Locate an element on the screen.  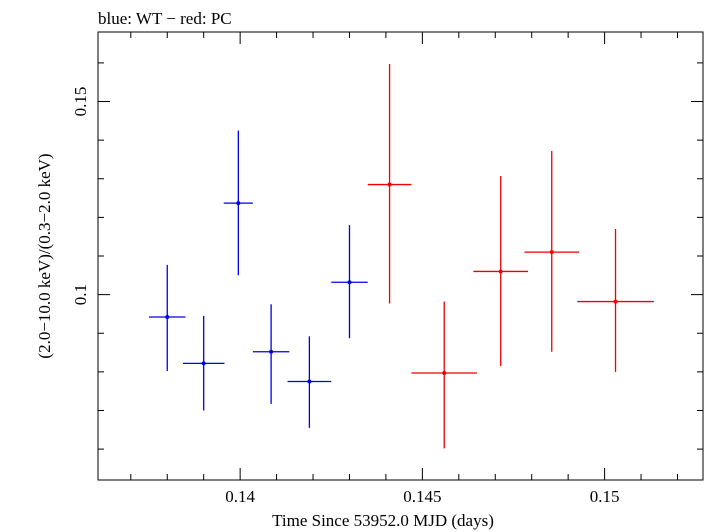
y-tick-label: 0.1 is located at coordinates (80, 294).